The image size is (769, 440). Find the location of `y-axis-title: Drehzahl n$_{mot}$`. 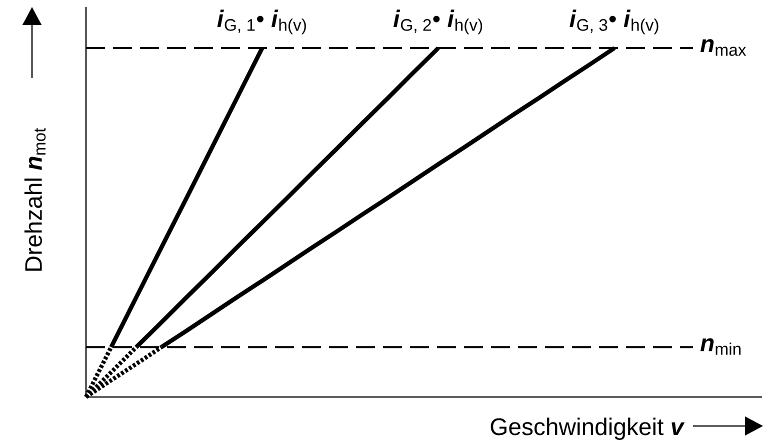

y-axis-title: Drehzahl n$_{mot}$ is located at coordinates (35, 199).